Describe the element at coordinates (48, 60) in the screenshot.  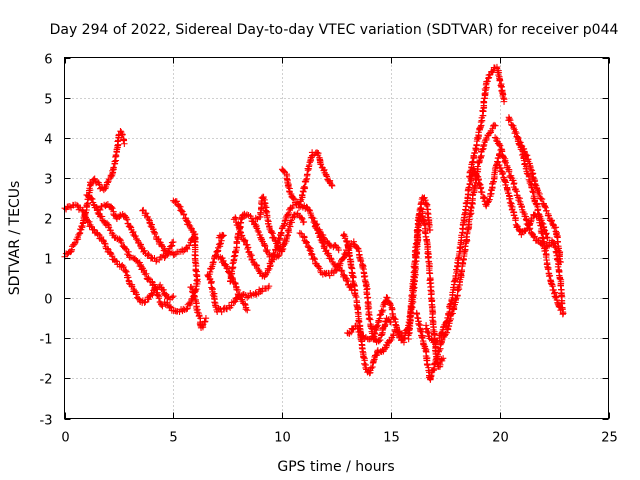
I see `y-tick-label: 6` at that location.